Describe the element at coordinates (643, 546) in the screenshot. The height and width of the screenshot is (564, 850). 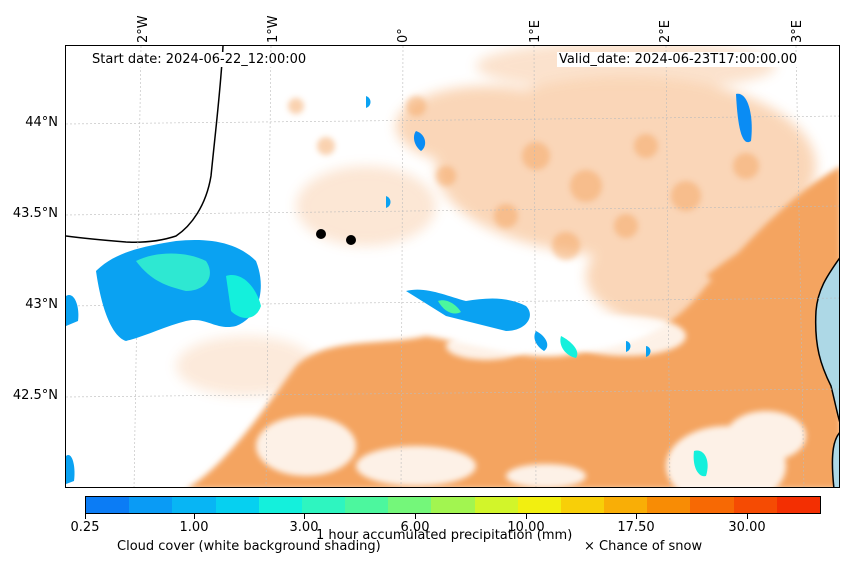
I see `snow-legend: × Chance of snow` at that location.